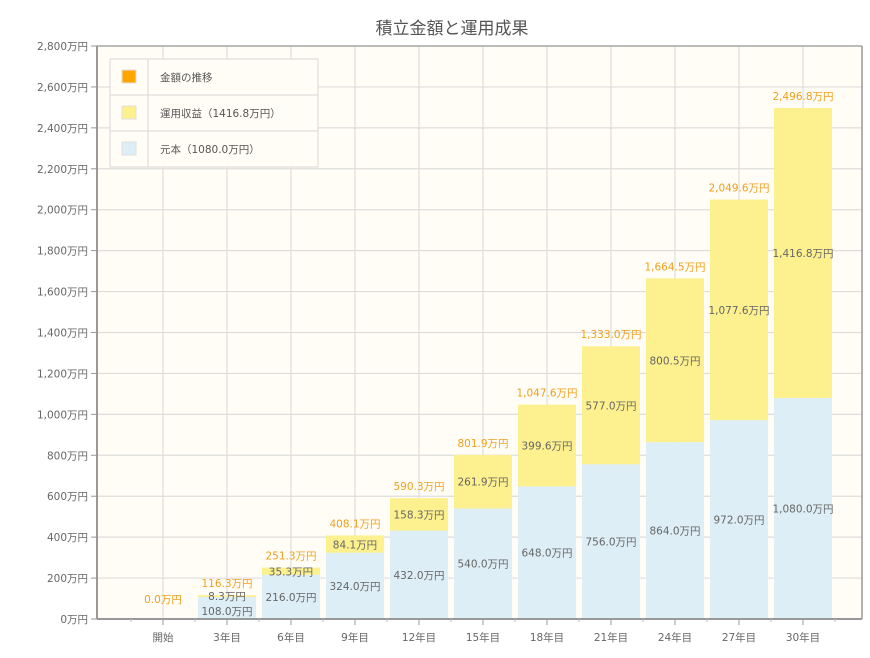  I want to click on x-tick-label: 27年目, so click(739, 637).